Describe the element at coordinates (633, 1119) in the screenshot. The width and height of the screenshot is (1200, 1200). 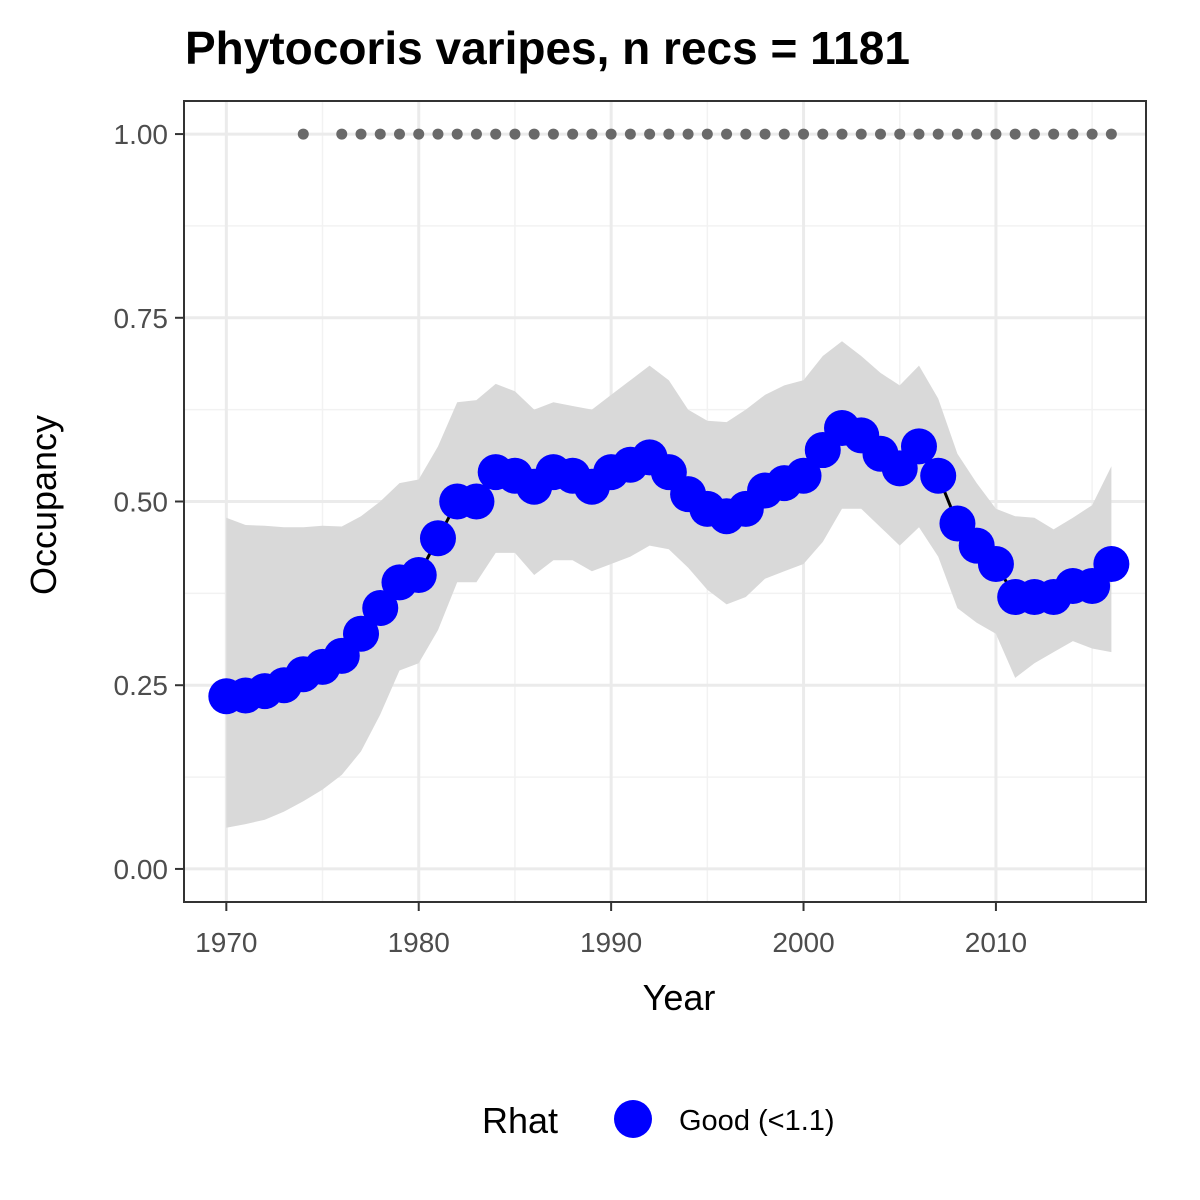
I see `legend-key-good-icon` at that location.